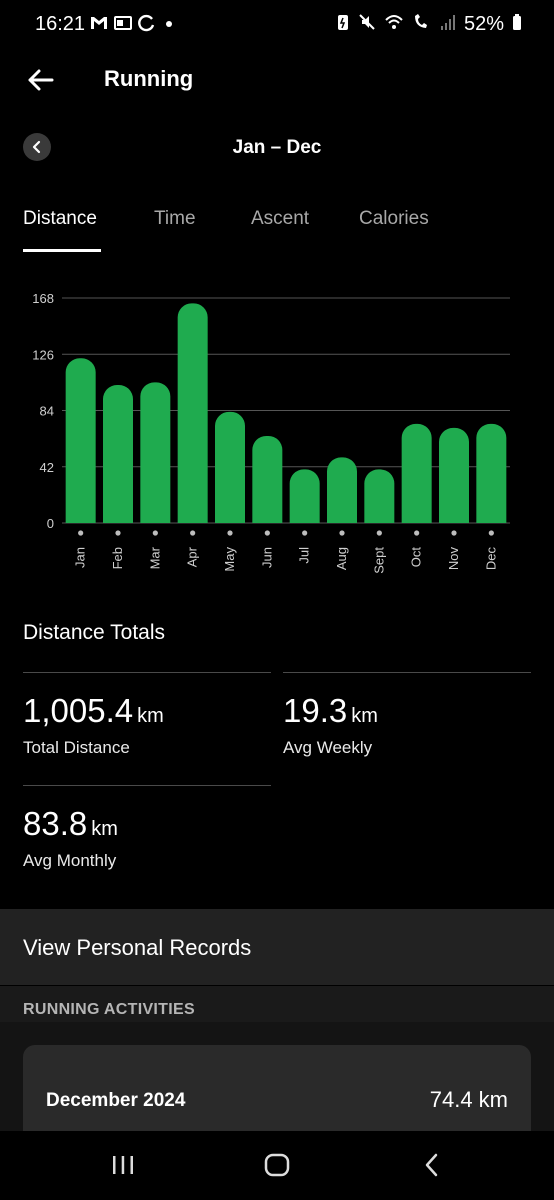  Describe the element at coordinates (394, 24) in the screenshot. I see `wifi-icon` at that location.